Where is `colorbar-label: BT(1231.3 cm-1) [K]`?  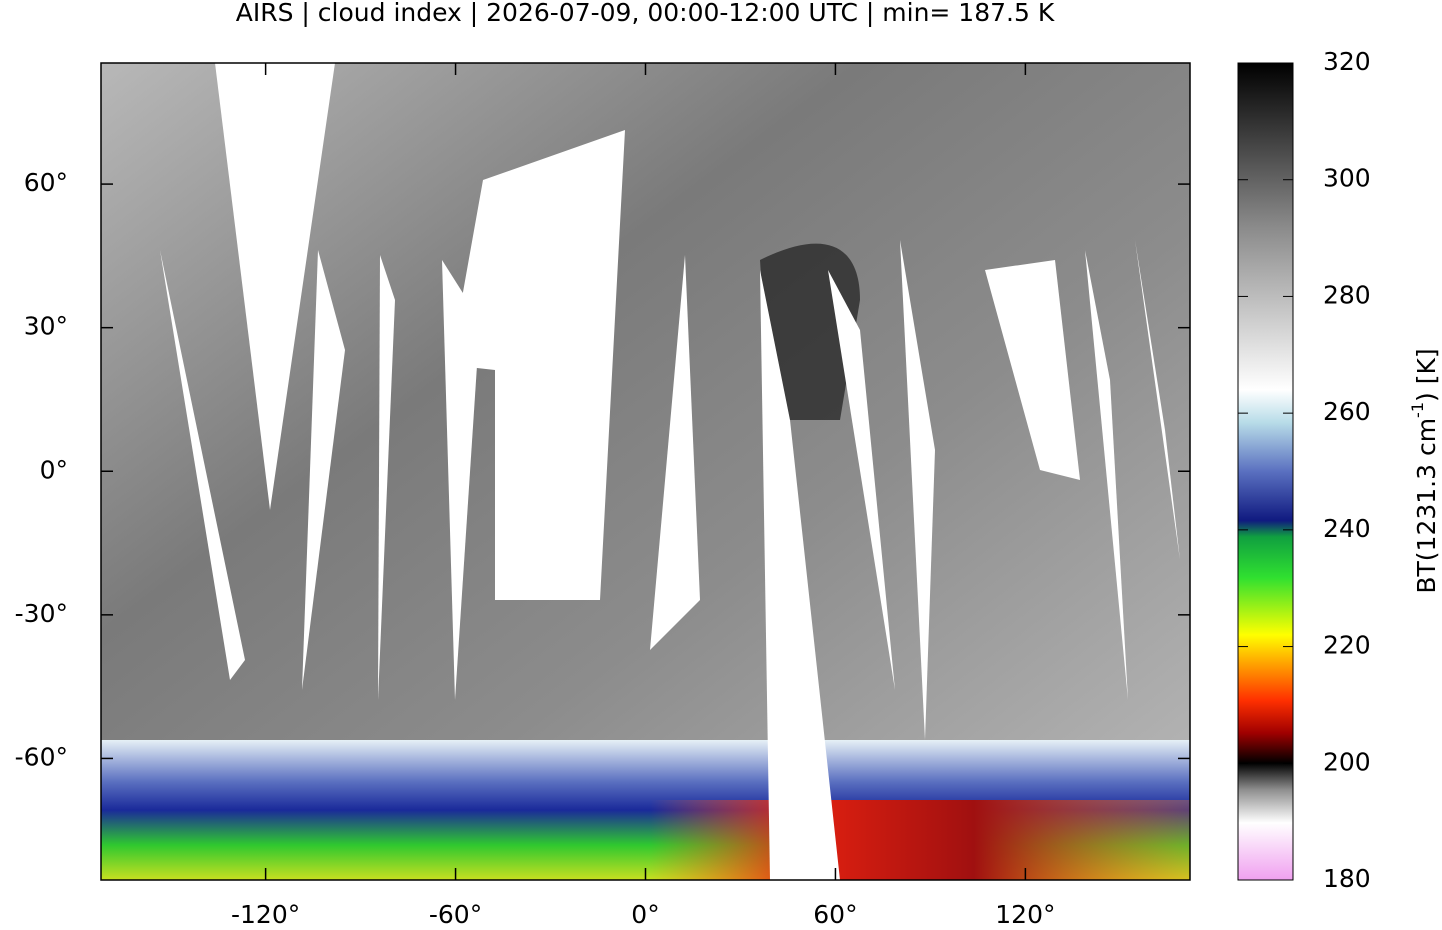 colorbar-label: BT(1231.3 cm-1) [K] is located at coordinates (1425, 470).